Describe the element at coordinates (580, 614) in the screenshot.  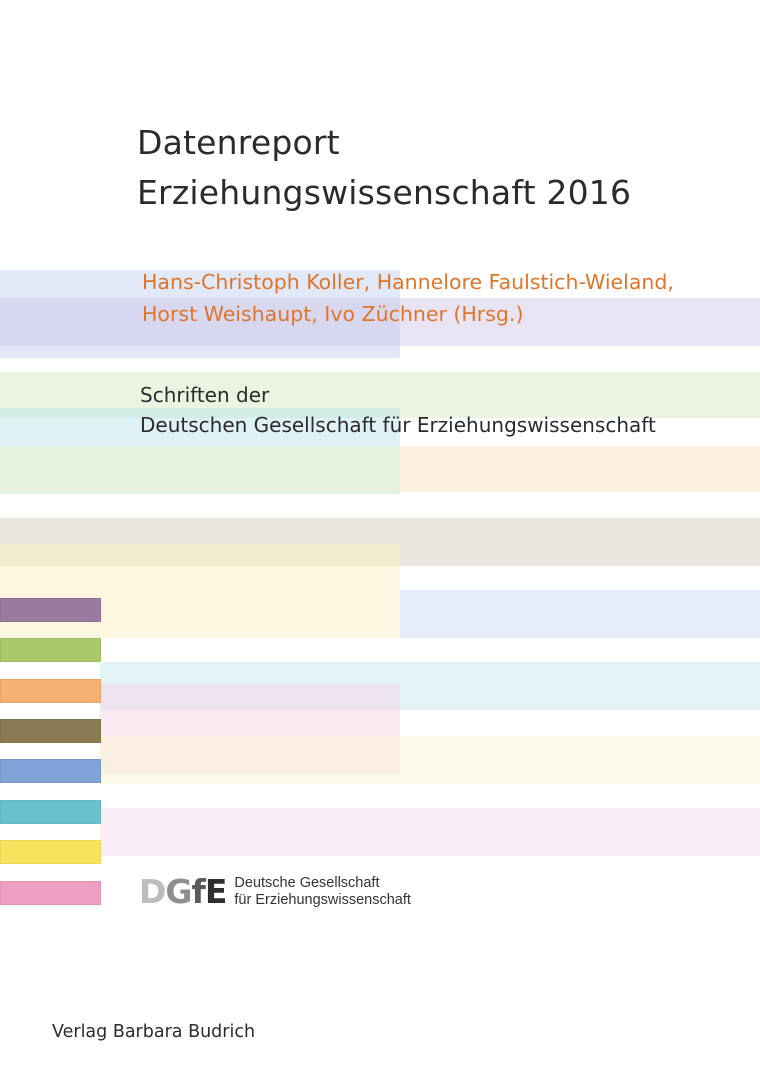
I see `band-blue-mid` at that location.